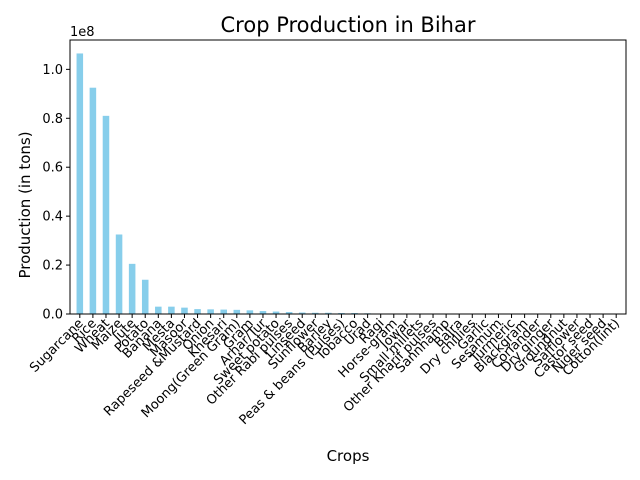  Describe the element at coordinates (56, 193) in the screenshot. I see `y-axis-ticks: 0.0 0.2 0.4 0.6 0.8 1.0` at that location.